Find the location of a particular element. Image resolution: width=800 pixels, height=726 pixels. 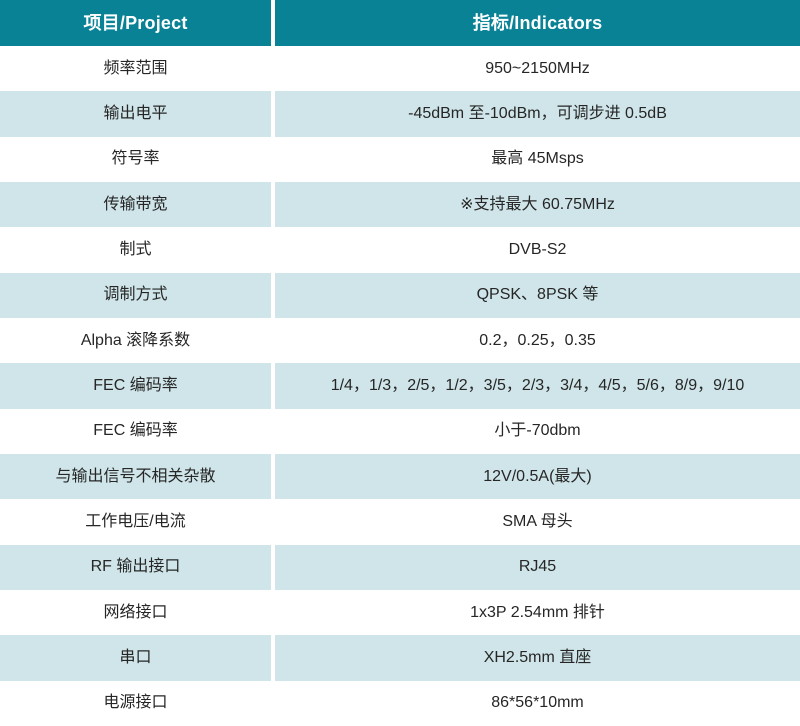

project-cell: 频率范围 is located at coordinates (135, 69).